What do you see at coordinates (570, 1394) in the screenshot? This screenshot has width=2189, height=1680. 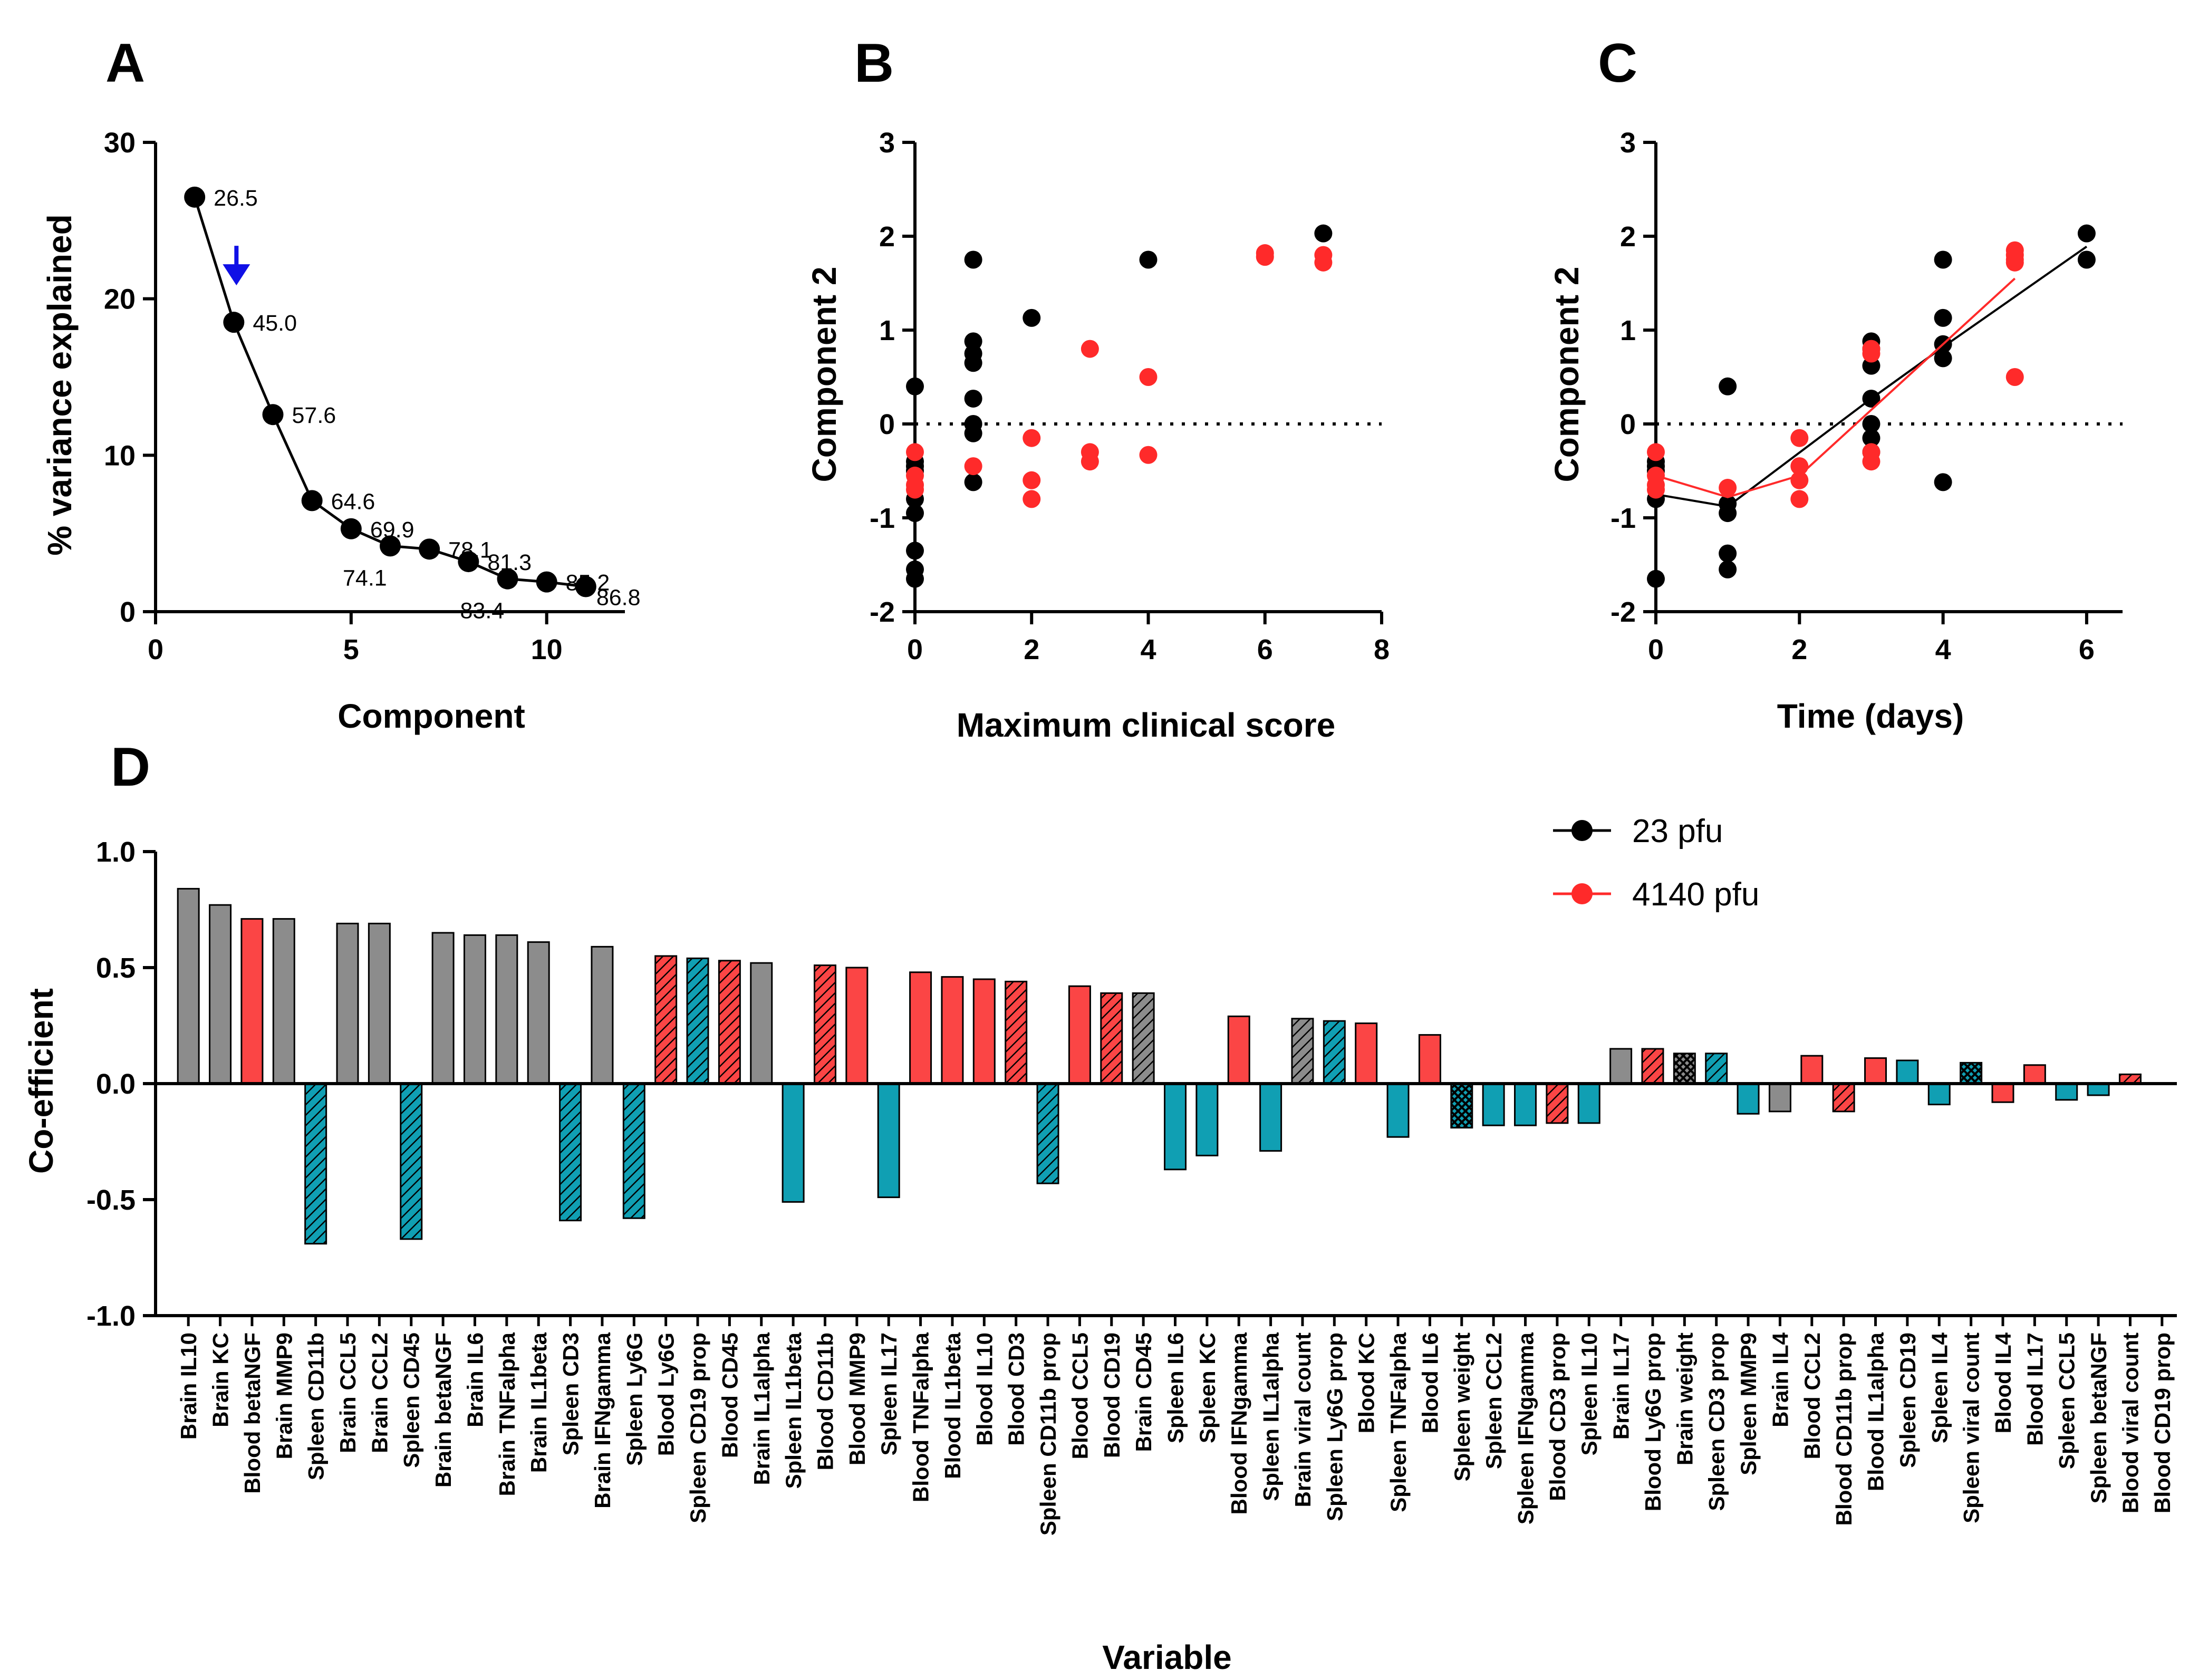 I see `panel-d-bar-label: Spleen CD3` at bounding box center [570, 1394].